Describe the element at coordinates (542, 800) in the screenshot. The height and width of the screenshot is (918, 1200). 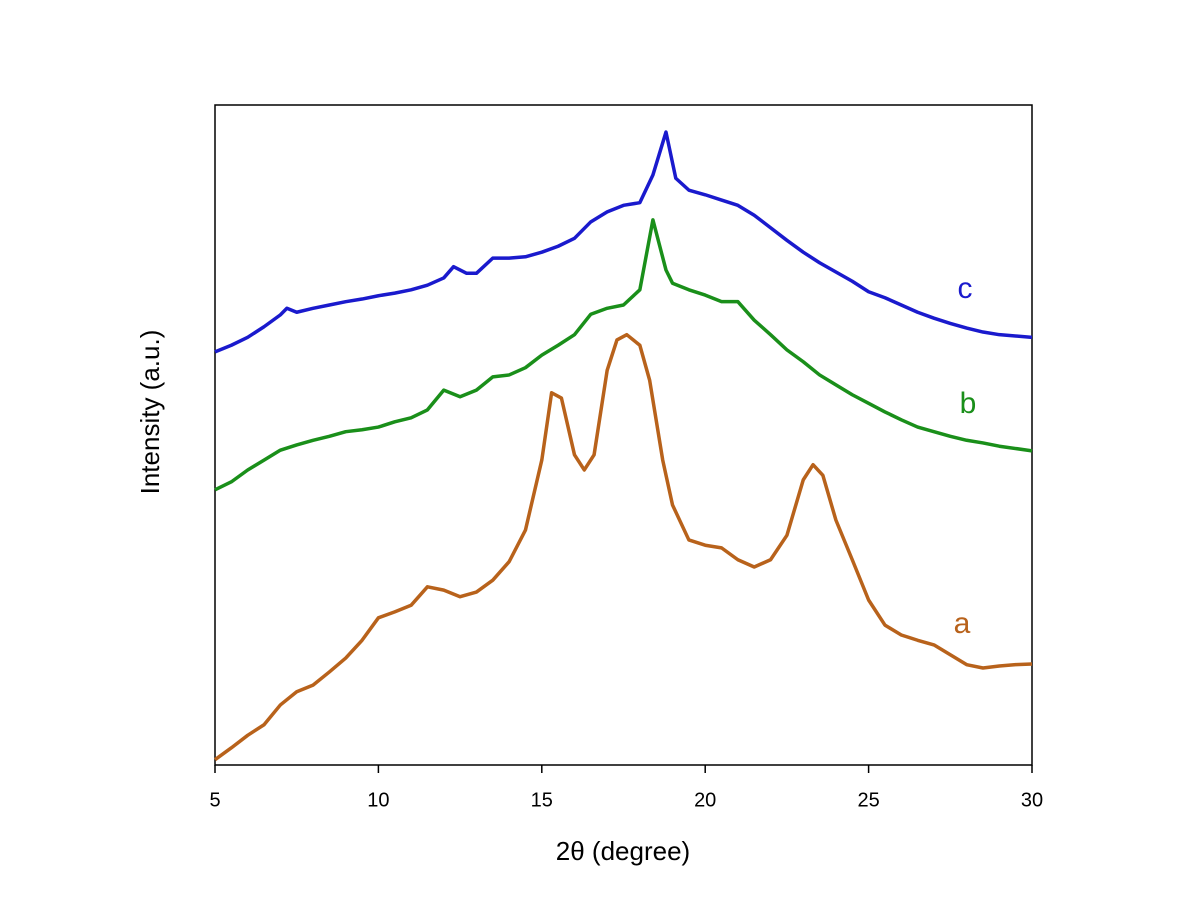
I see `x-tick-label: 15` at that location.